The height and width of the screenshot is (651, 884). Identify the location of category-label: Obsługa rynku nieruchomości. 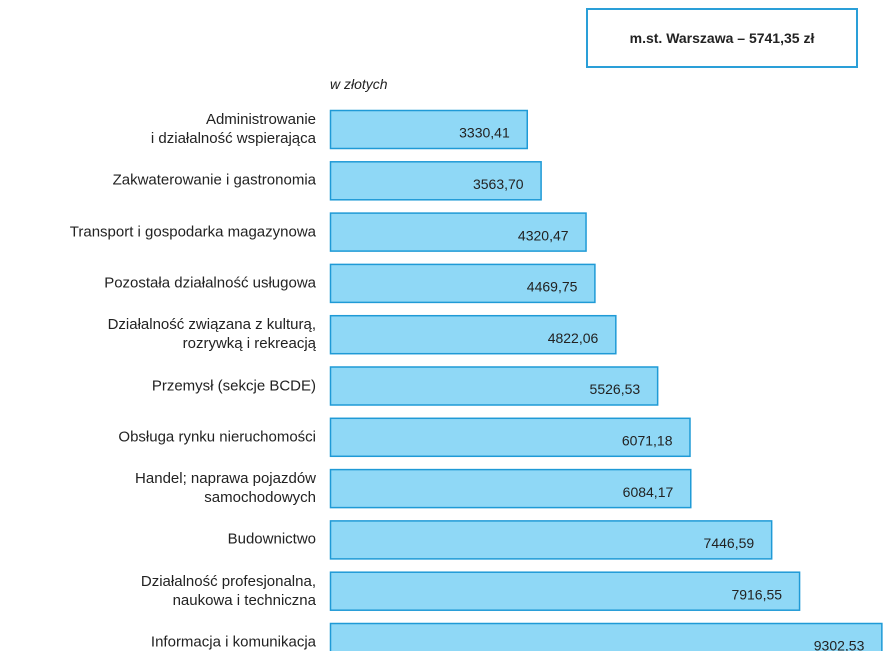
(217, 437).